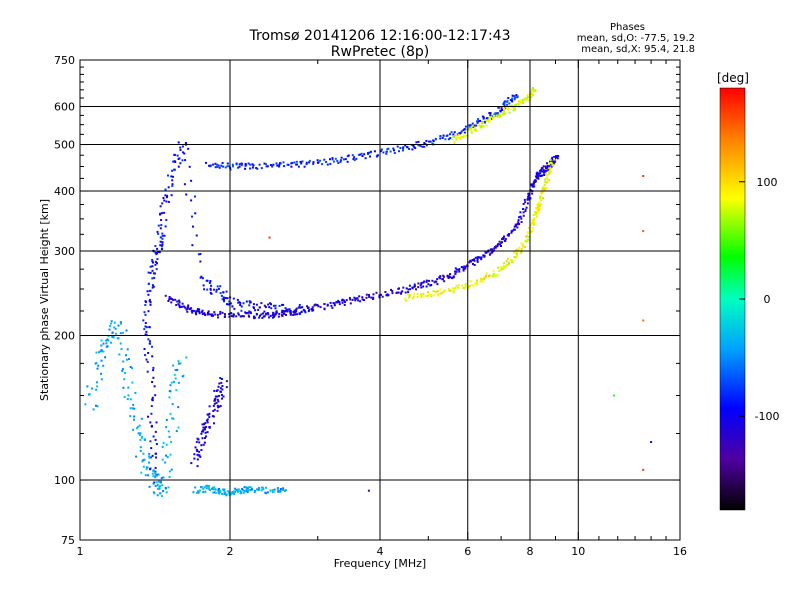 The height and width of the screenshot is (600, 800). I want to click on x-tick-label: 4, so click(380, 551).